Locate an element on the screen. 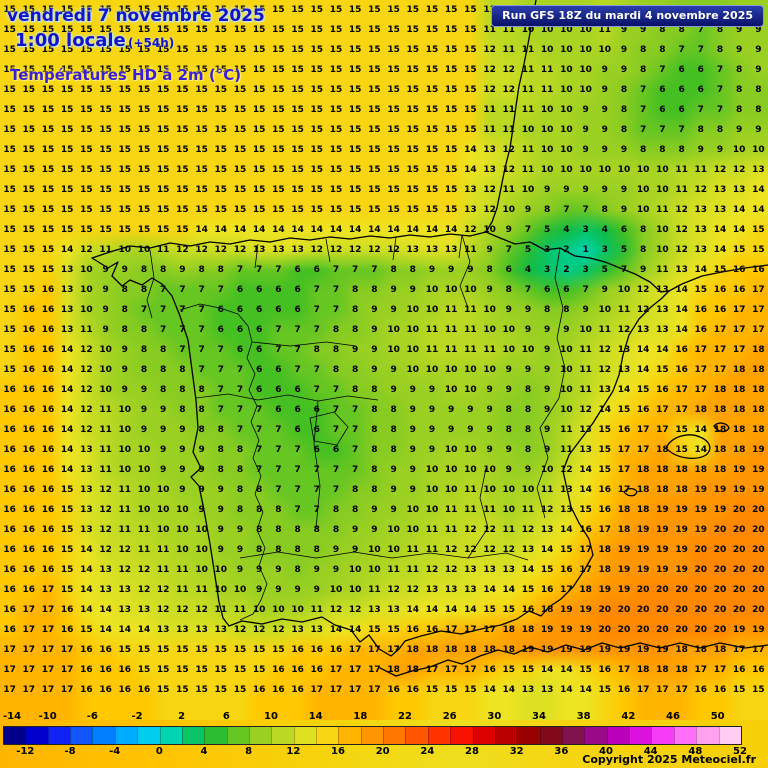 The width and height of the screenshot is (768, 768). color-scale-label: 34 is located at coordinates (539, 716).